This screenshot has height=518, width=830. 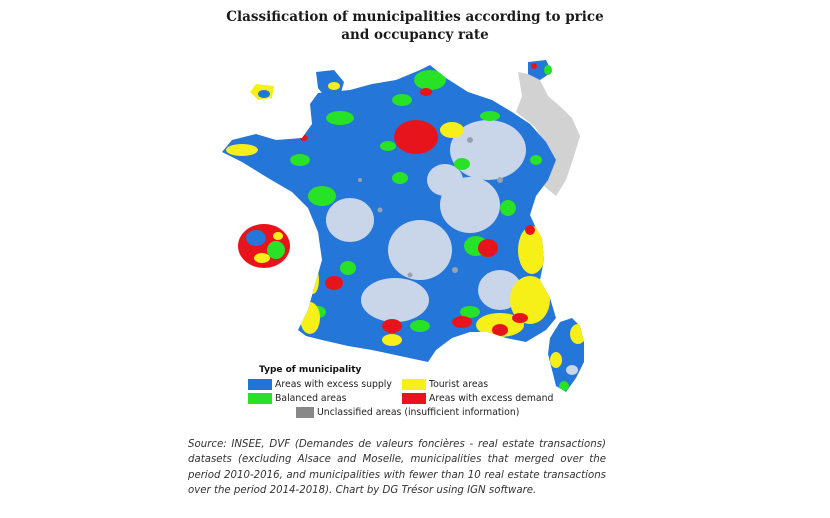 I want to click on legend-item-tourist: Tourist areas, so click(x=445, y=384).